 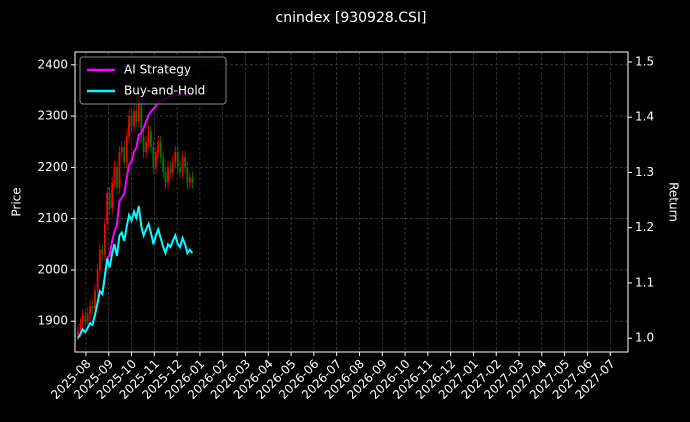 I want to click on y2-tick-label: 1.3, so click(x=644, y=172).